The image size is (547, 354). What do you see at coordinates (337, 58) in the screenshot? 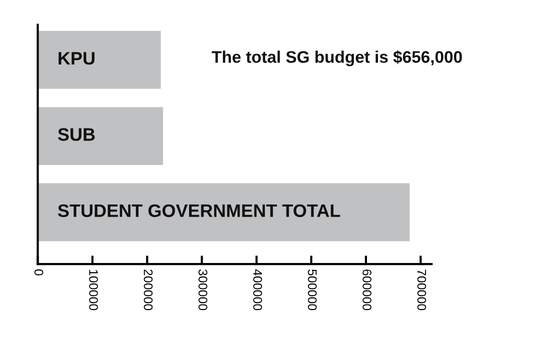
I see `annotation: The total SG budget is $656,000` at bounding box center [337, 58].